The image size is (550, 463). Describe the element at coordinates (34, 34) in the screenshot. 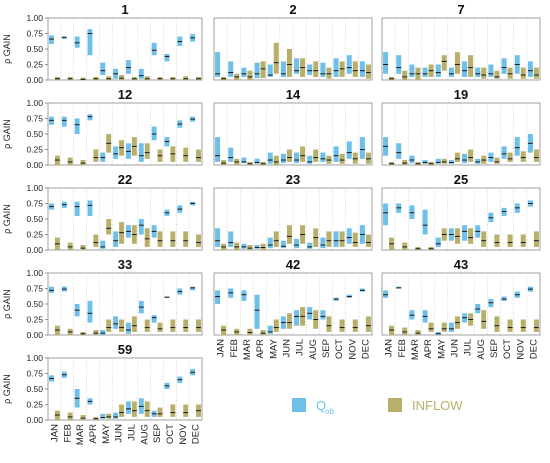

I see `y-tick-label: 0.75` at that location.